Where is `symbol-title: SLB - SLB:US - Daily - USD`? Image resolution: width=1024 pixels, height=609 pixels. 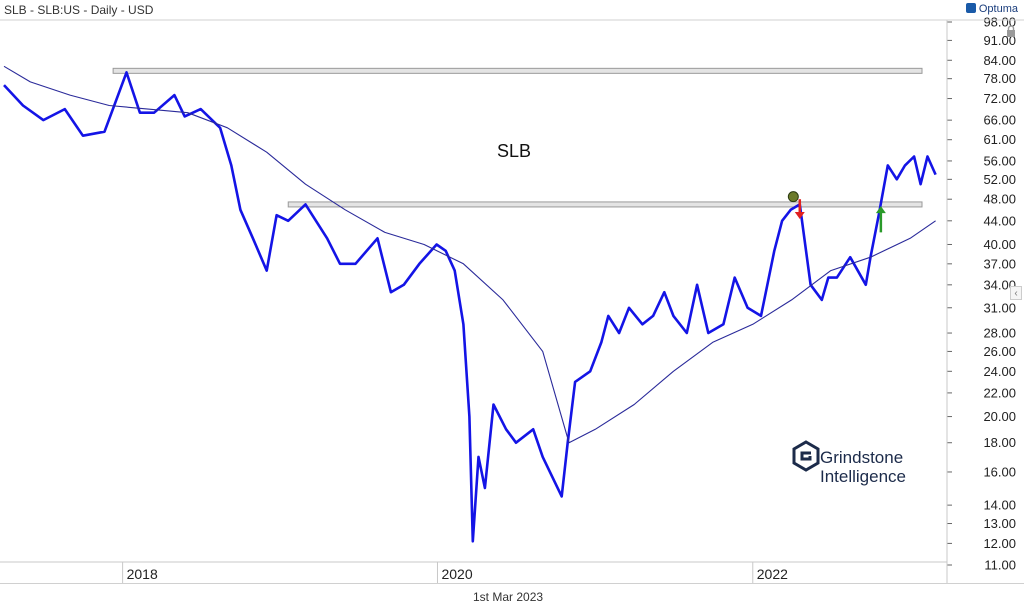 symbol-title: SLB - SLB:US - Daily - USD is located at coordinates (79, 10).